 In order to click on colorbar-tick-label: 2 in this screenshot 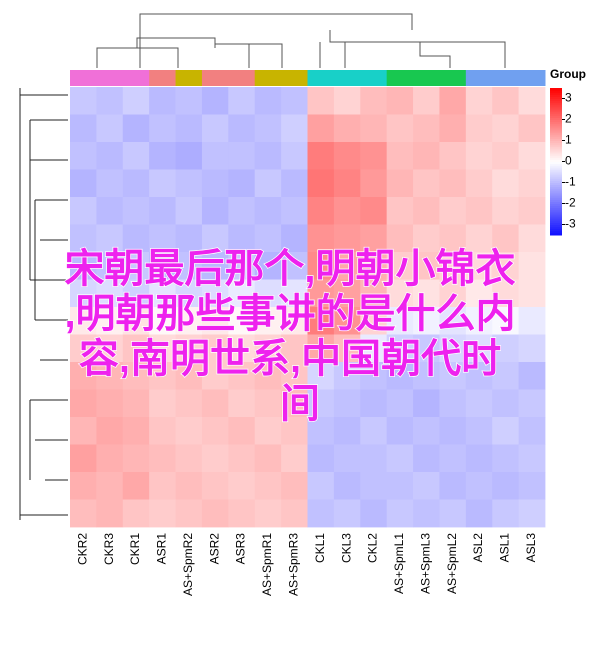, I will do `click(568, 119)`.